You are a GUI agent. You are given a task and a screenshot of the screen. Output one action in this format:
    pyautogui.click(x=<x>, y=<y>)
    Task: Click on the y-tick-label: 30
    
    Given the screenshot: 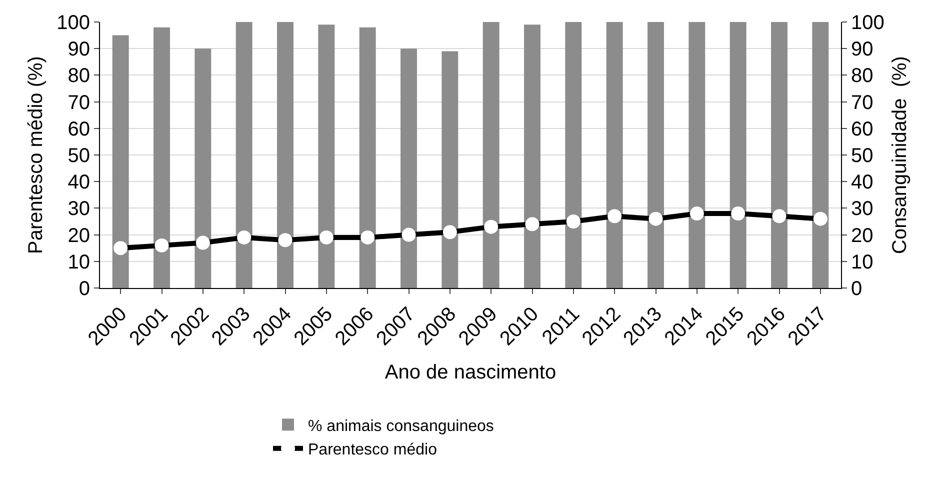 What is the action you would take?
    pyautogui.click(x=79, y=209)
    